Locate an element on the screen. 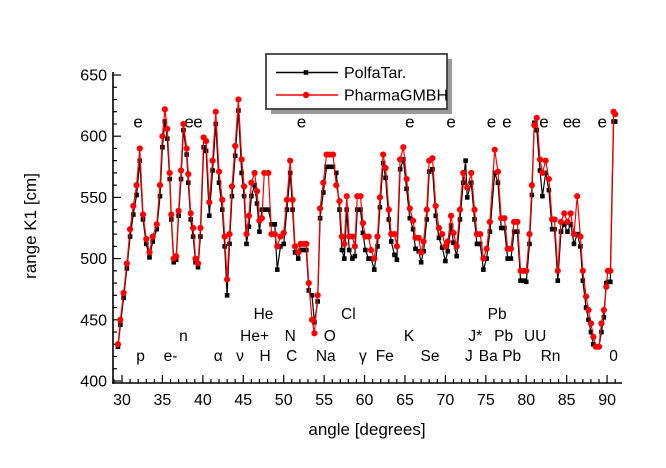 The width and height of the screenshot is (666, 468). element-label: Na is located at coordinates (326, 356).